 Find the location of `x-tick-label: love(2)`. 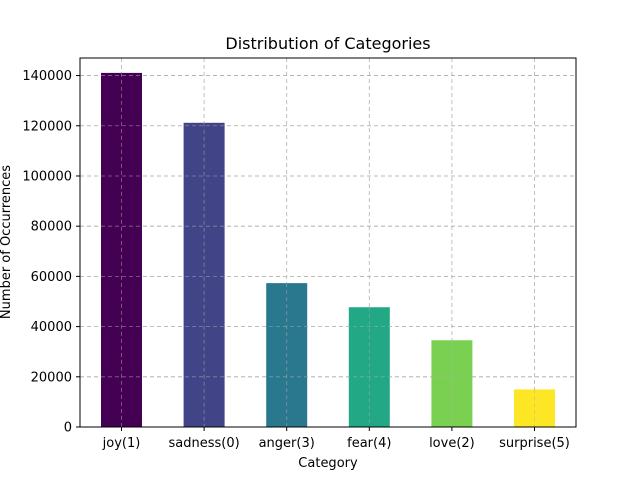

x-tick-label: love(2) is located at coordinates (452, 443).